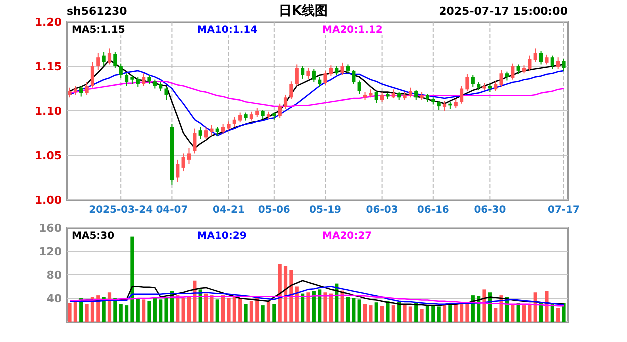 This screenshot has height=342, width=627. I want to click on text: MA20:1.12, so click(352, 30).